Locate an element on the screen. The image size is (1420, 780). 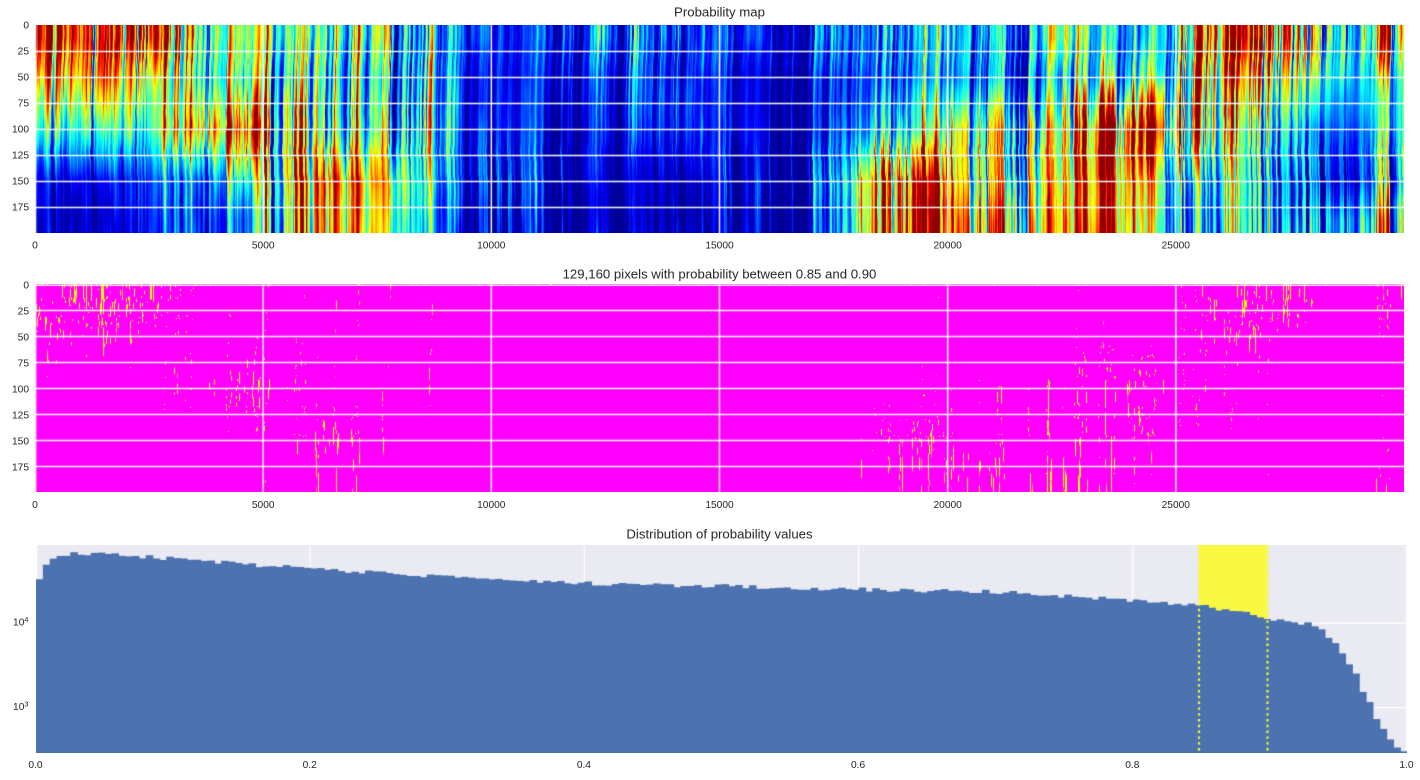
svg-text: 0.8 is located at coordinates (1132, 765).